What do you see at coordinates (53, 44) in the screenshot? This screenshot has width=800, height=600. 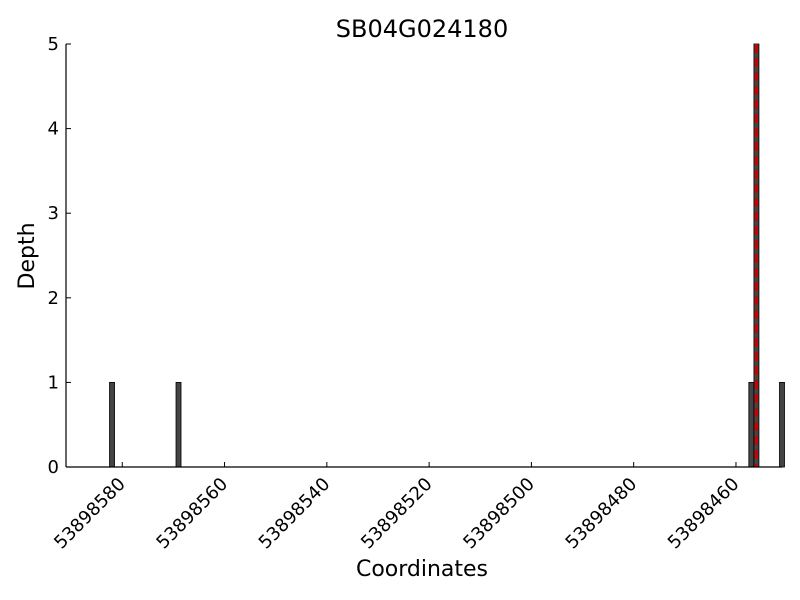 I see `y-tick-label: 5` at bounding box center [53, 44].